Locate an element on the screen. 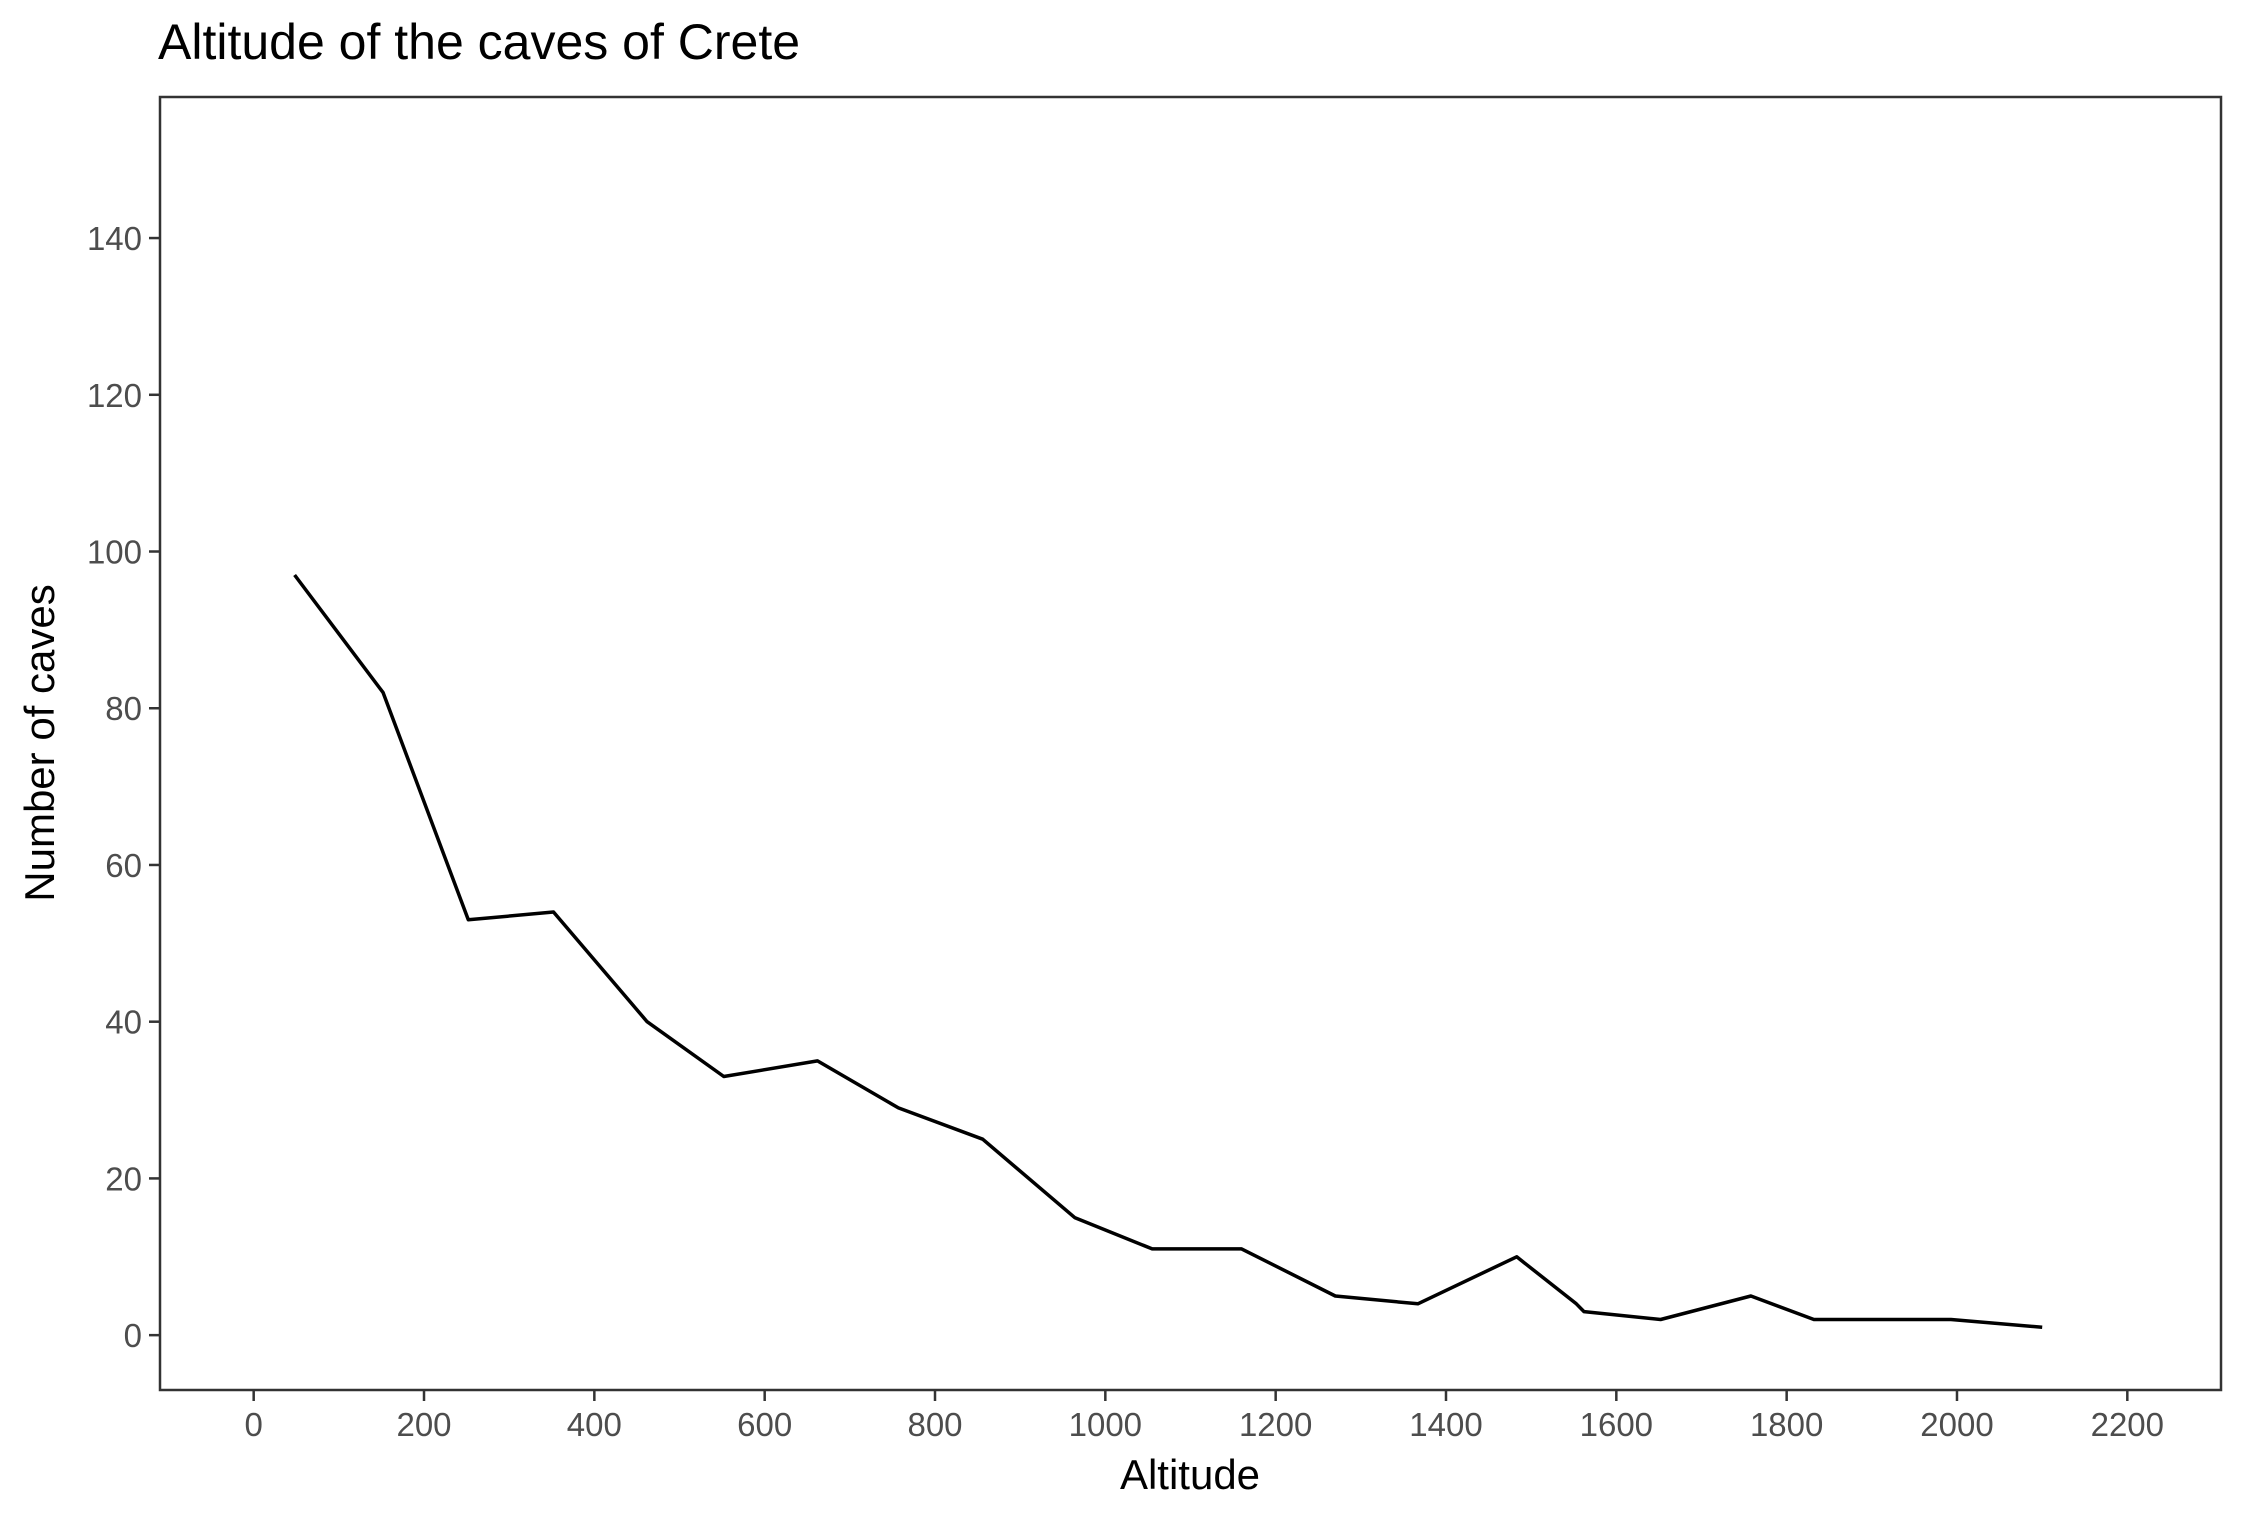 This screenshot has width=2241, height=1520. x-tick-label: 2000 is located at coordinates (1956, 1424).